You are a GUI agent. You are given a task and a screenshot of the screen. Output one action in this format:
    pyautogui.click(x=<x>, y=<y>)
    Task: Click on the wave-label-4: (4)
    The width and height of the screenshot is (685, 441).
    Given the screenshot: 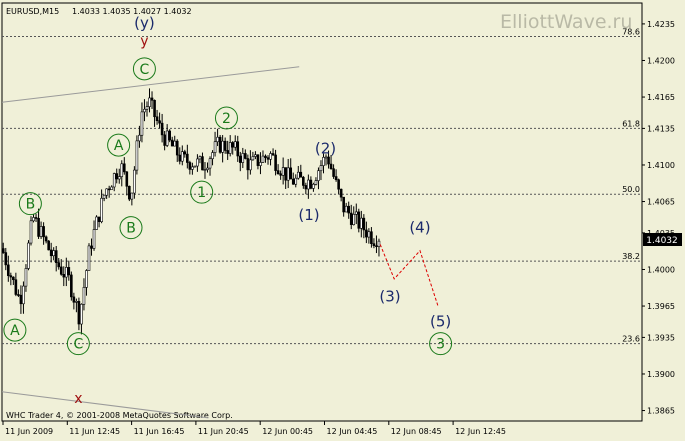 What is the action you would take?
    pyautogui.click(x=419, y=228)
    